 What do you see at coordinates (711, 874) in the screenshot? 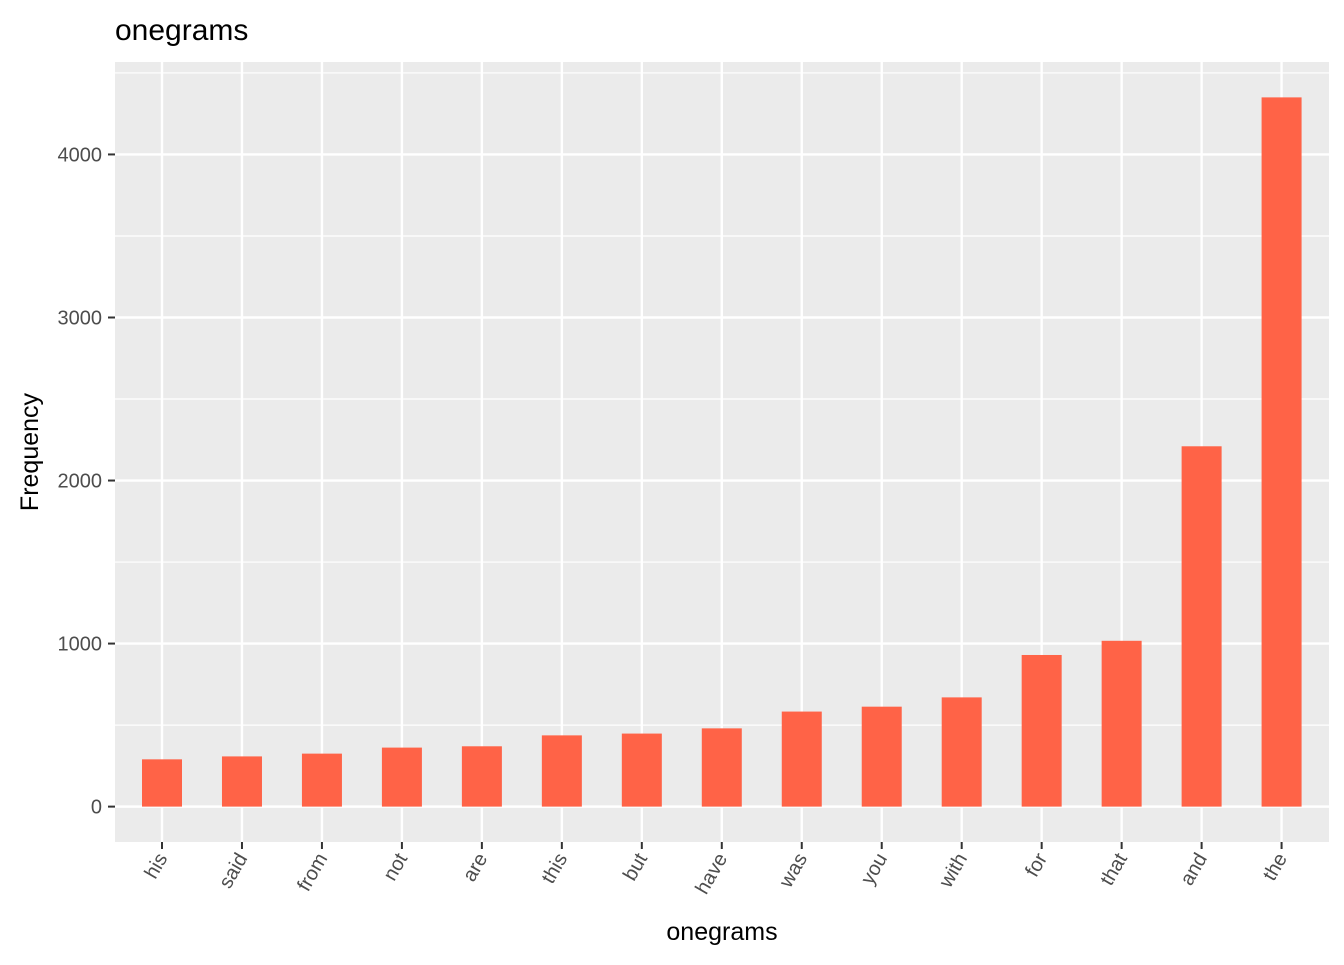
I see `x-tick-label: have` at bounding box center [711, 874].